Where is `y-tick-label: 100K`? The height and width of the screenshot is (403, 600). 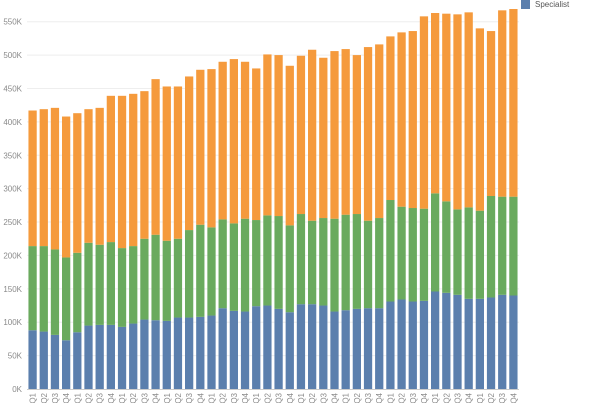
y-tick-label: 100K is located at coordinates (12, 322).